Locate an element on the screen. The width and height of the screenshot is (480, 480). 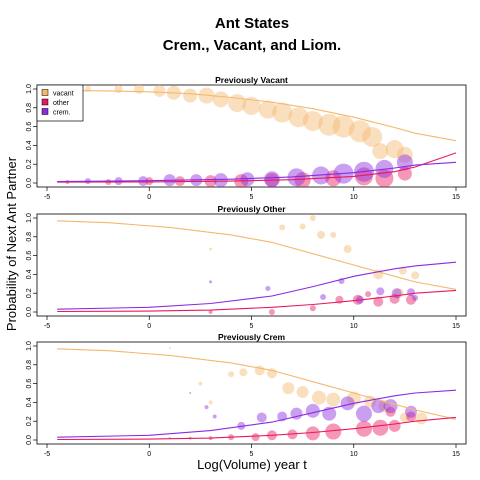
panel-title: Previously Crem is located at coordinates (252, 337).